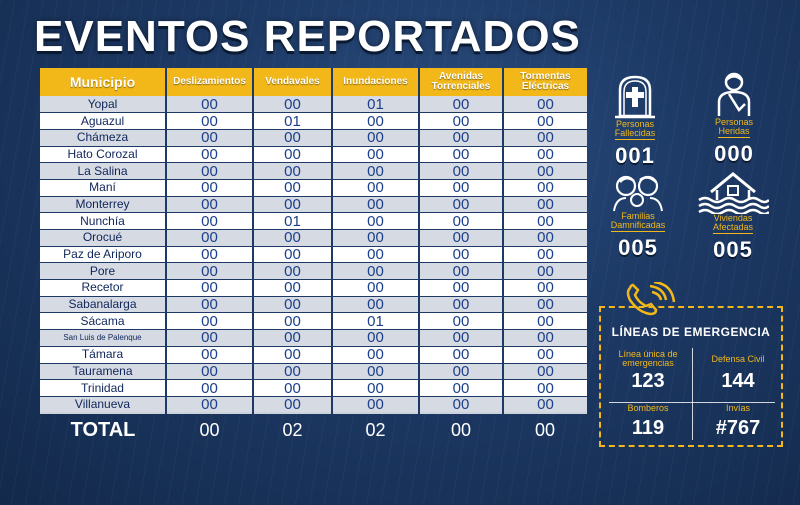 The height and width of the screenshot is (505, 800). I want to click on flooded-house-icon, so click(733, 193).